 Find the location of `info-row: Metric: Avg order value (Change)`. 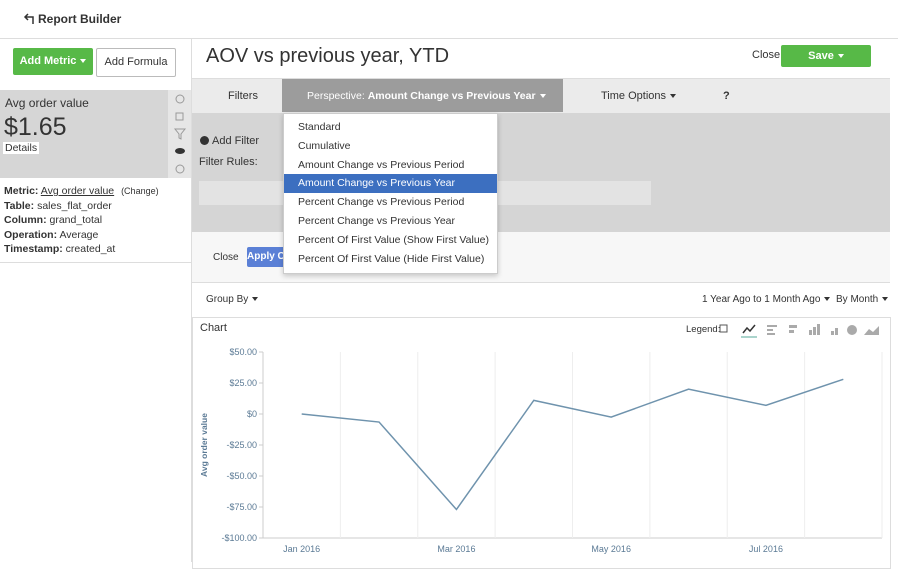

info-row: Metric: Avg order value (Change) is located at coordinates (96, 191).